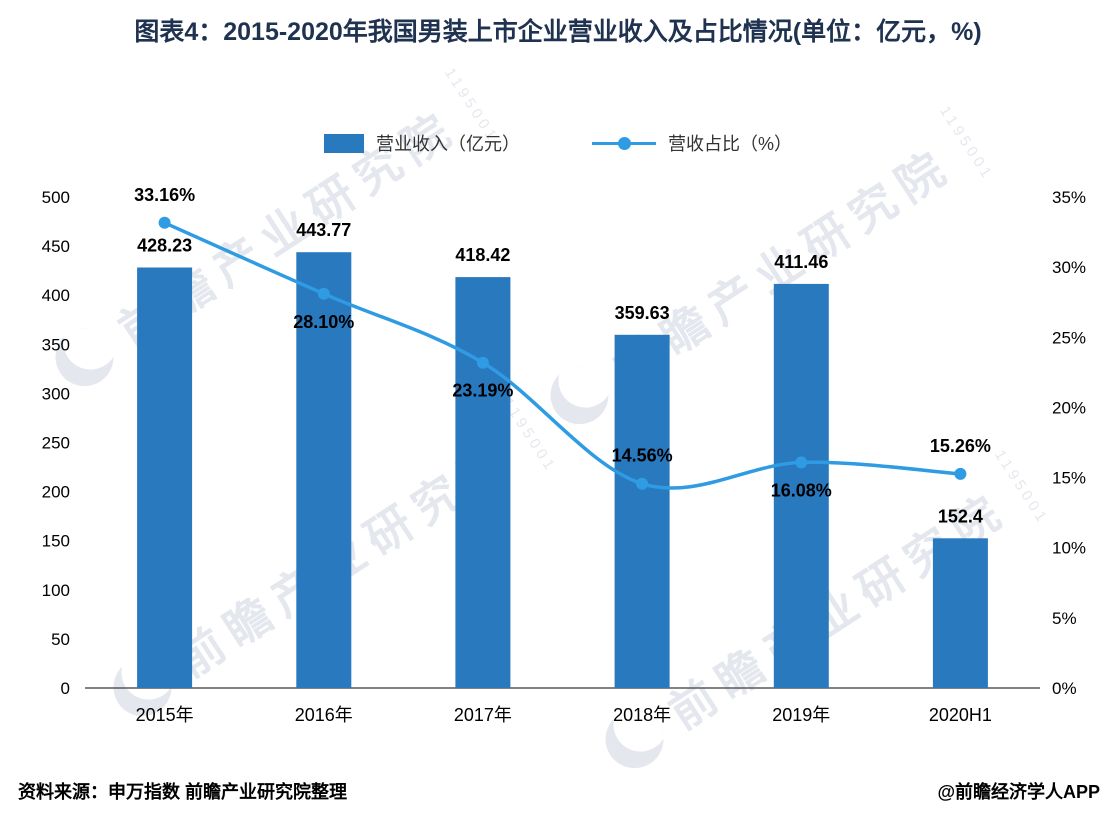  I want to click on bar-label-2018年: 359.63, so click(642, 313).